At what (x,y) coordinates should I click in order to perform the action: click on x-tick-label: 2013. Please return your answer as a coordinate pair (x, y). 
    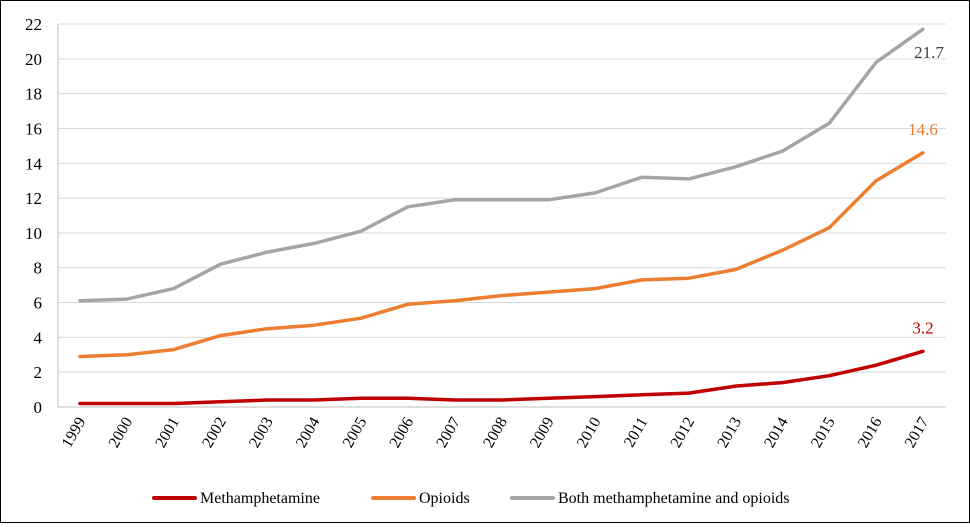
    Looking at the image, I should click on (729, 433).